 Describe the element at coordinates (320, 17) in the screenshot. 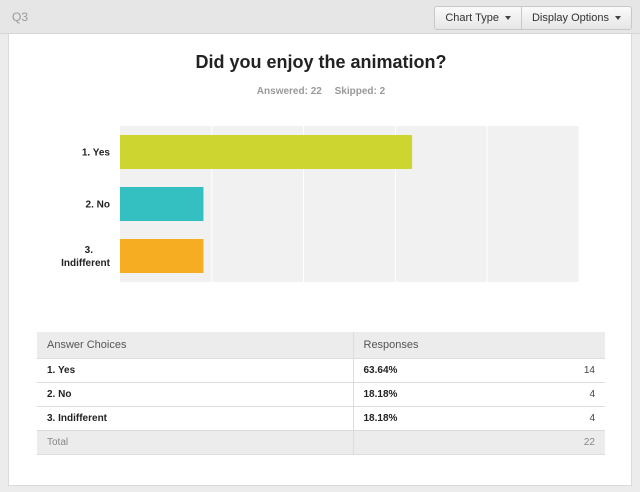

I see `question-header: Q3 Chart Type Display Options` at that location.